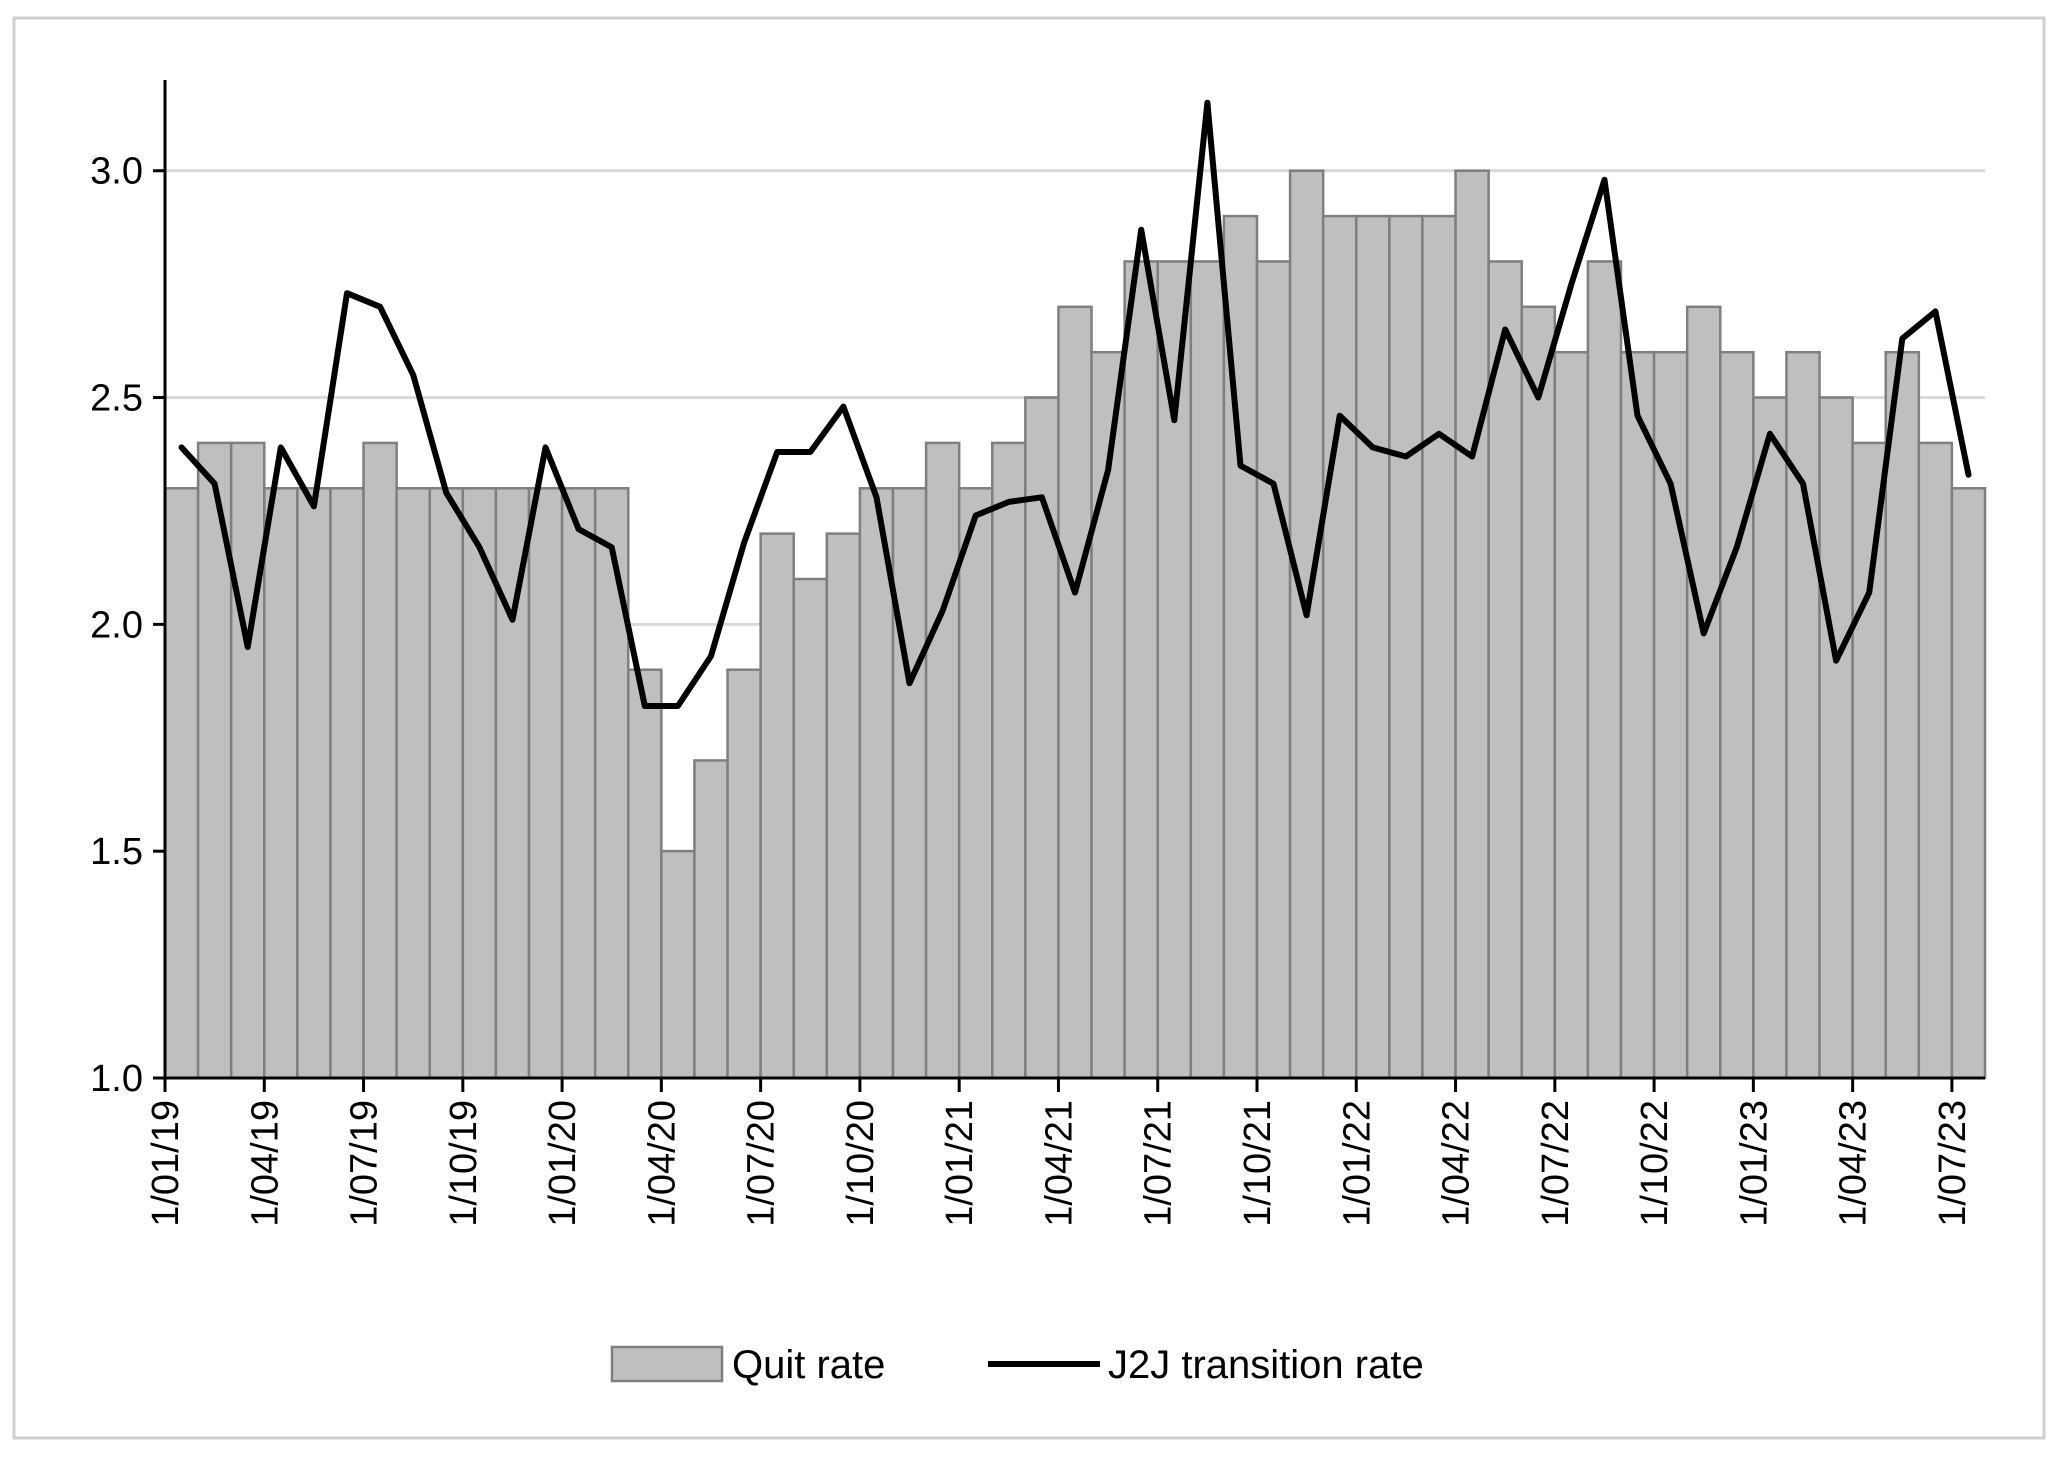  Describe the element at coordinates (1655, 1163) in the screenshot. I see `x-tick-label-15: 1/10/22` at that location.